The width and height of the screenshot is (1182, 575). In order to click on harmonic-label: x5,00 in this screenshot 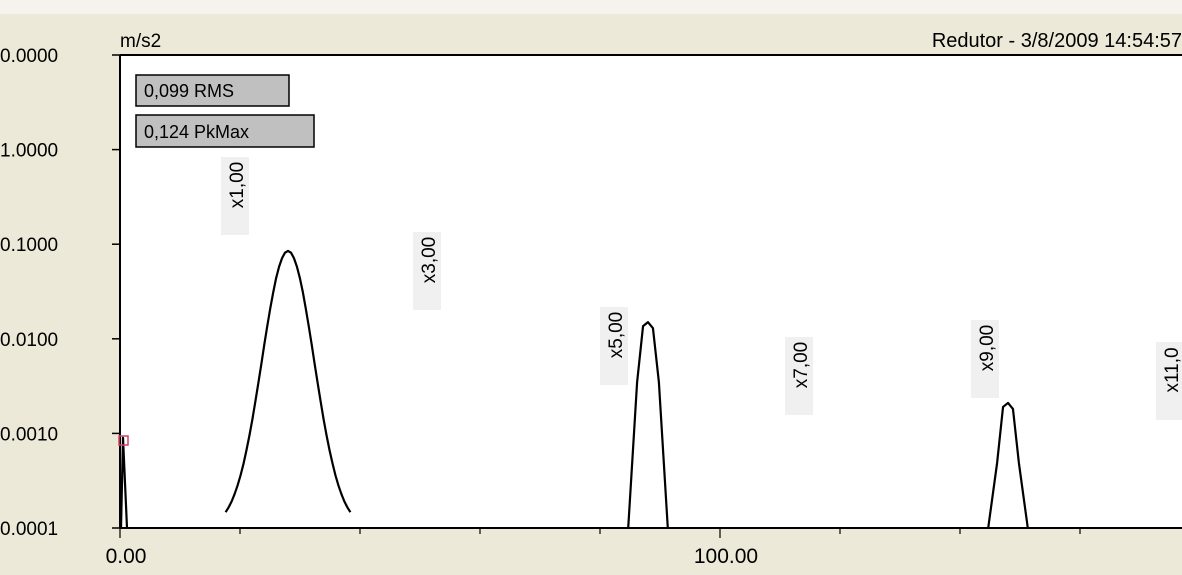, I will do `click(614, 346)`.